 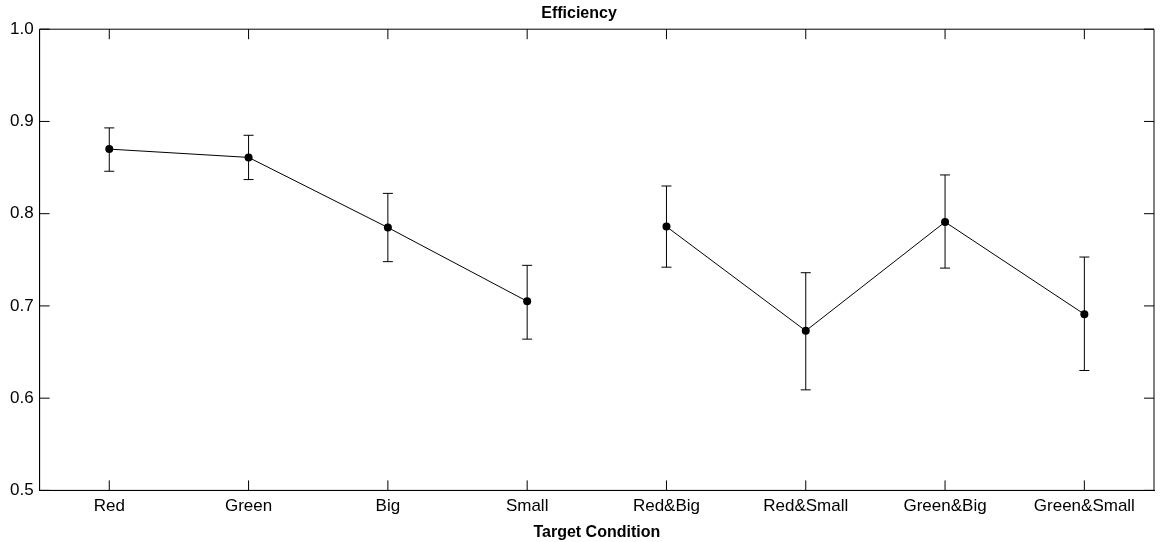 What do you see at coordinates (945, 506) in the screenshot?
I see `x-tick-label: Green&Big` at bounding box center [945, 506].